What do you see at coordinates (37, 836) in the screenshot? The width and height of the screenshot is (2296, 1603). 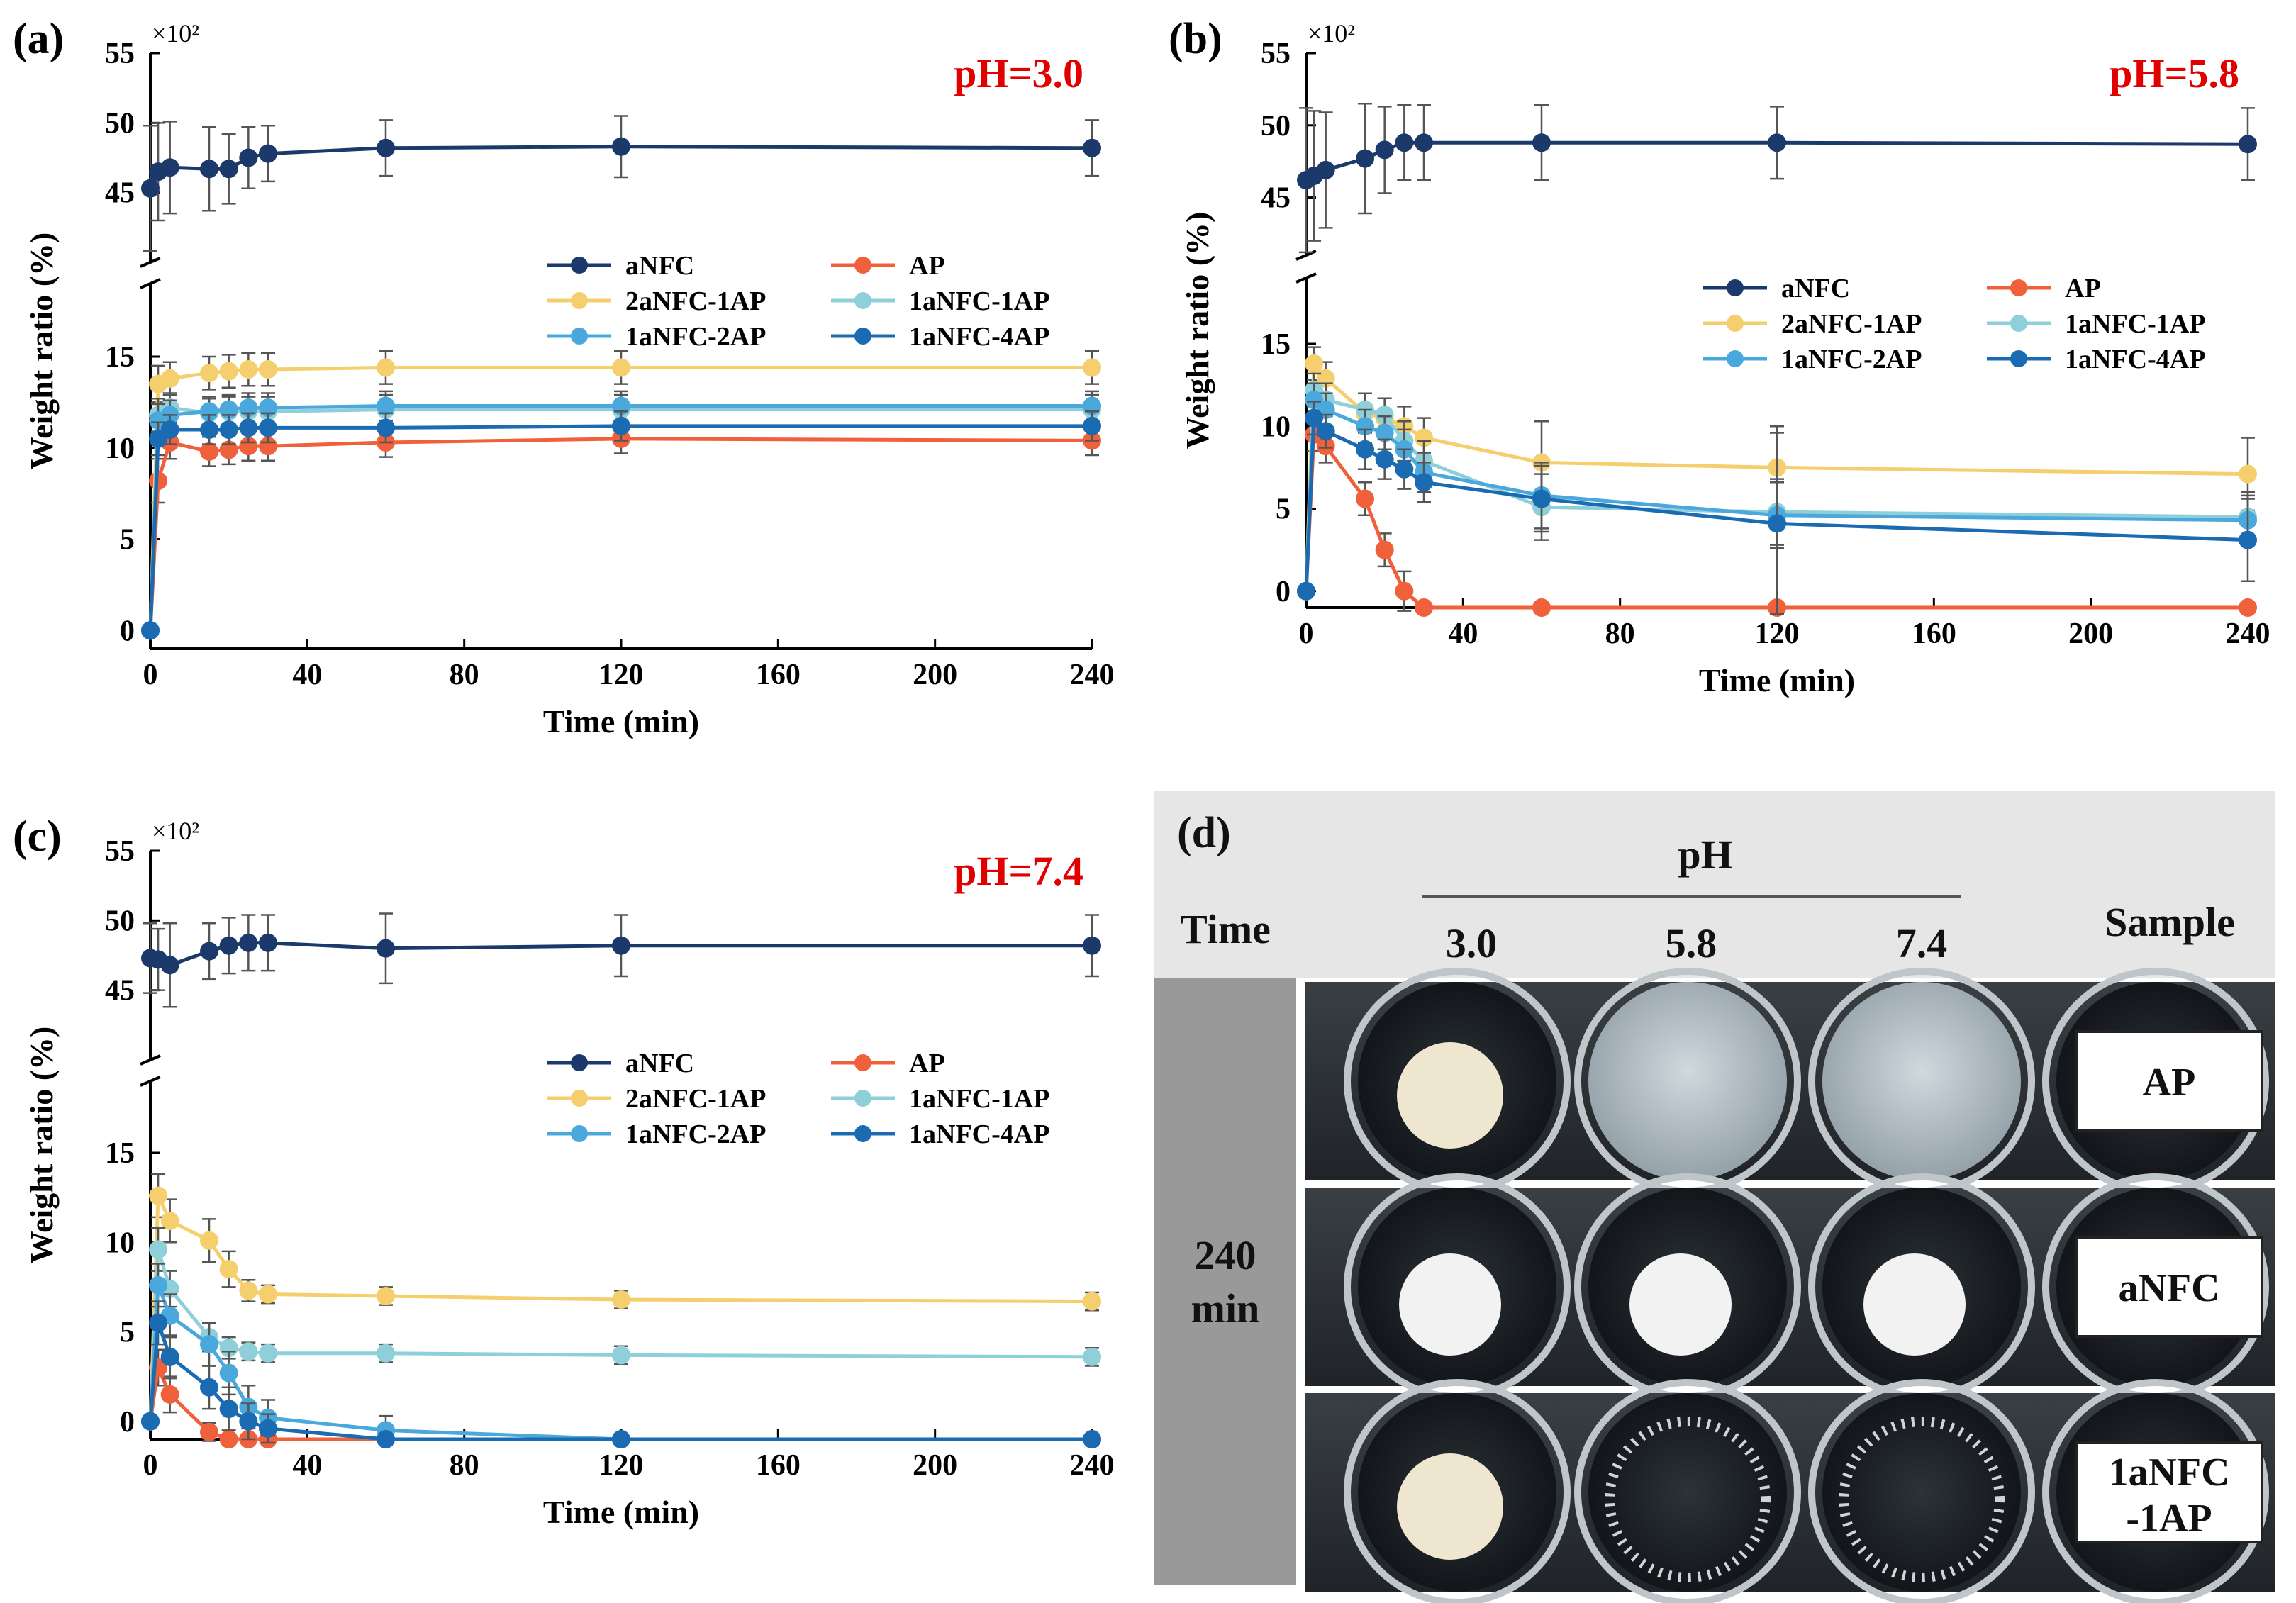 I see `panel-letter: (c)` at bounding box center [37, 836].